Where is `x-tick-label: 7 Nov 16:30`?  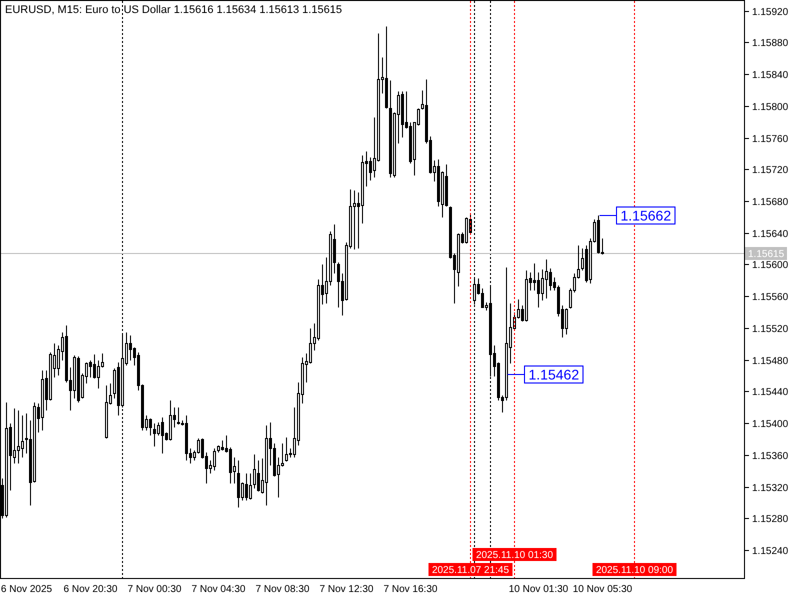 x-tick-label: 7 Nov 16:30 is located at coordinates (411, 589).